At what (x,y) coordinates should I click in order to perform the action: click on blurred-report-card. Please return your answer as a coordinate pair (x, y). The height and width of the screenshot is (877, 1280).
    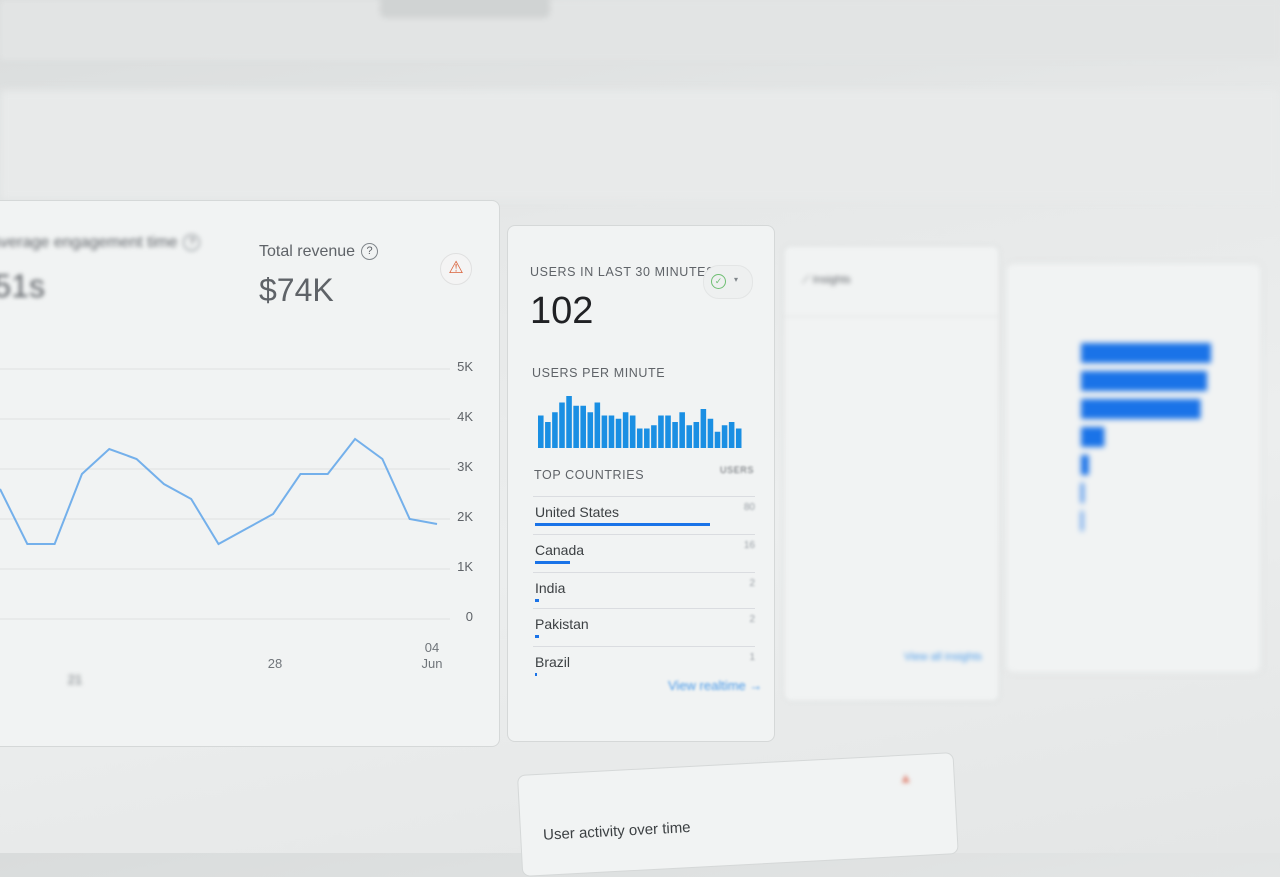
    Looking at the image, I should click on (1133, 468).